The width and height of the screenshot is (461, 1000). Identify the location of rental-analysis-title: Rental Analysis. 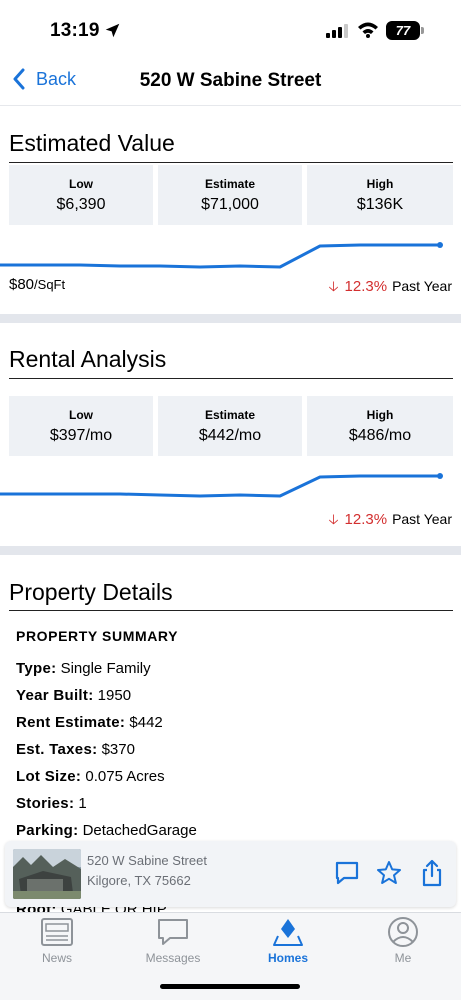
(88, 359).